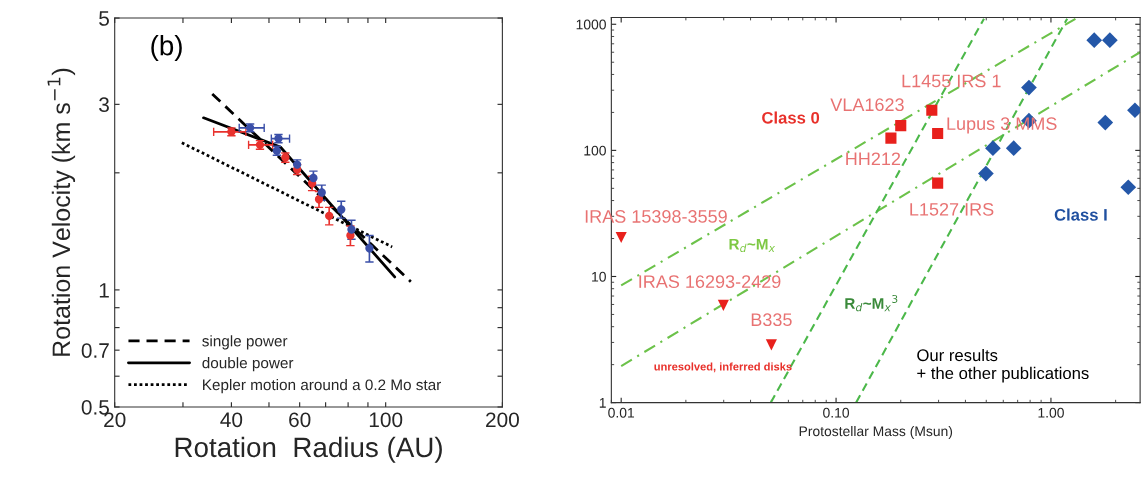  I want to click on annotation: L1455 IRS 1, so click(951, 81).